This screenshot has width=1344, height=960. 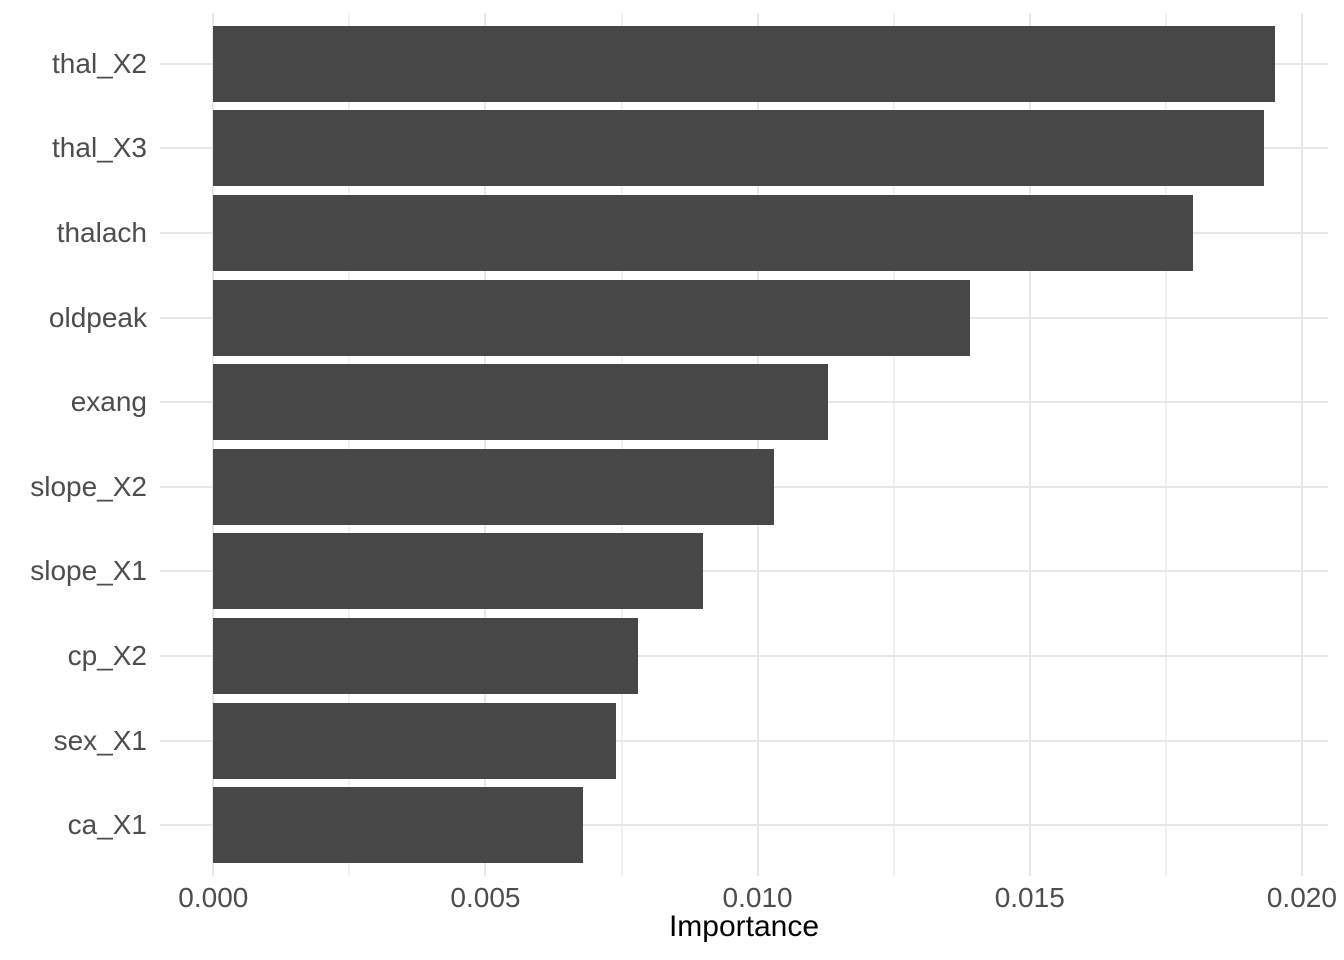 What do you see at coordinates (485, 897) in the screenshot?
I see `x-axis-tick-label: 0.005` at bounding box center [485, 897].